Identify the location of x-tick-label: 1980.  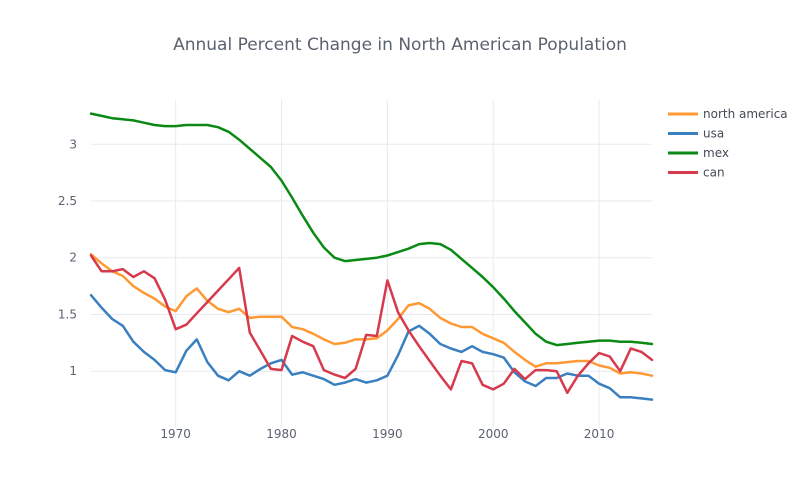
(281, 434).